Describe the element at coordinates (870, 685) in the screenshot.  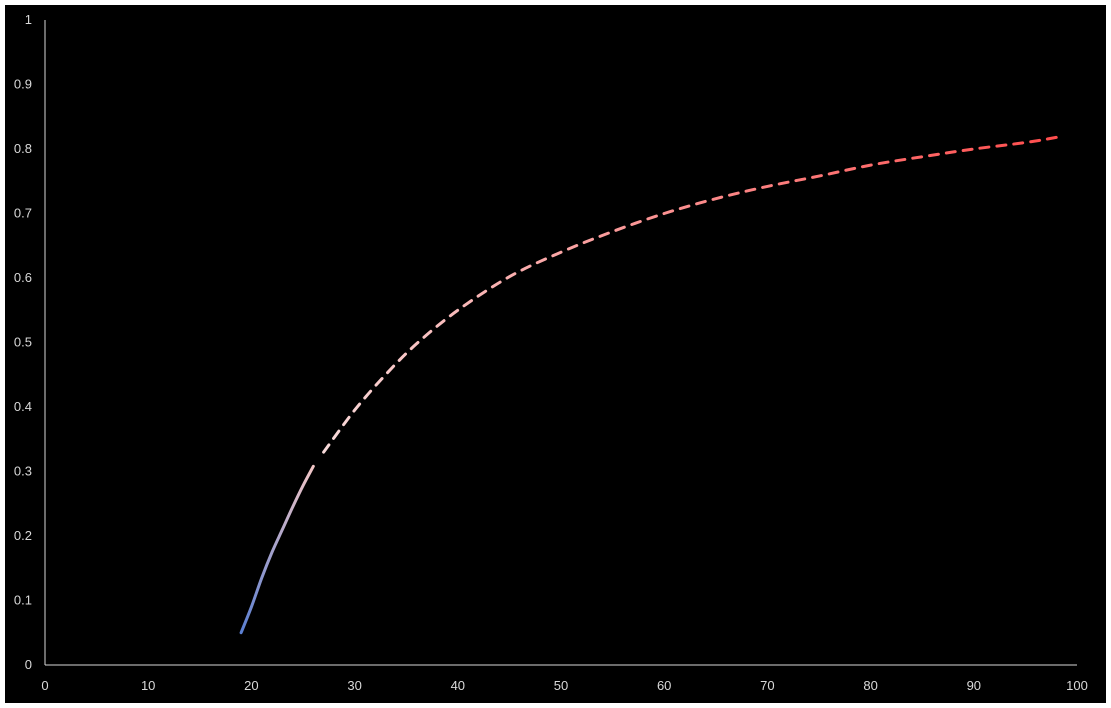
I see `x-tick-label: 80` at that location.